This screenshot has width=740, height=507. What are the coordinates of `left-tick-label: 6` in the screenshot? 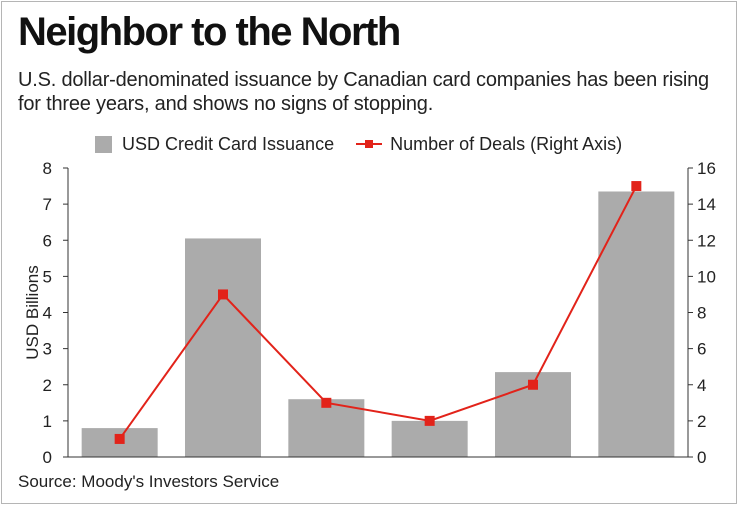 It's located at (47, 240).